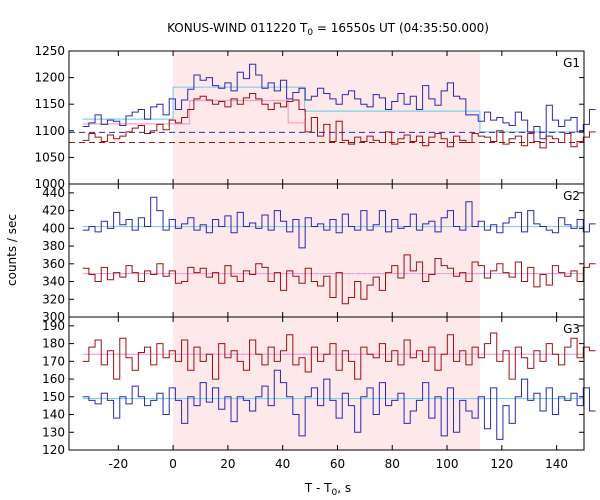  What do you see at coordinates (571, 329) in the screenshot?
I see `panel-label: G3` at bounding box center [571, 329].